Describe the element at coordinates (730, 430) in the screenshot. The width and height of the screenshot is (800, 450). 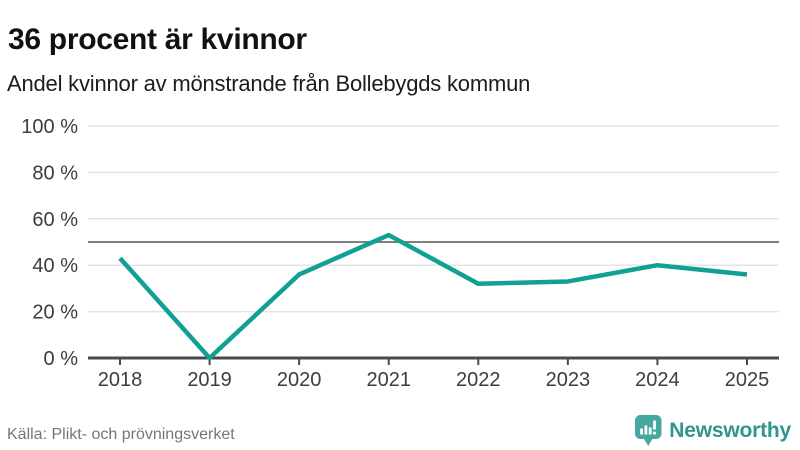
I see `newsworthy-logo-text: Newsworthy` at that location.